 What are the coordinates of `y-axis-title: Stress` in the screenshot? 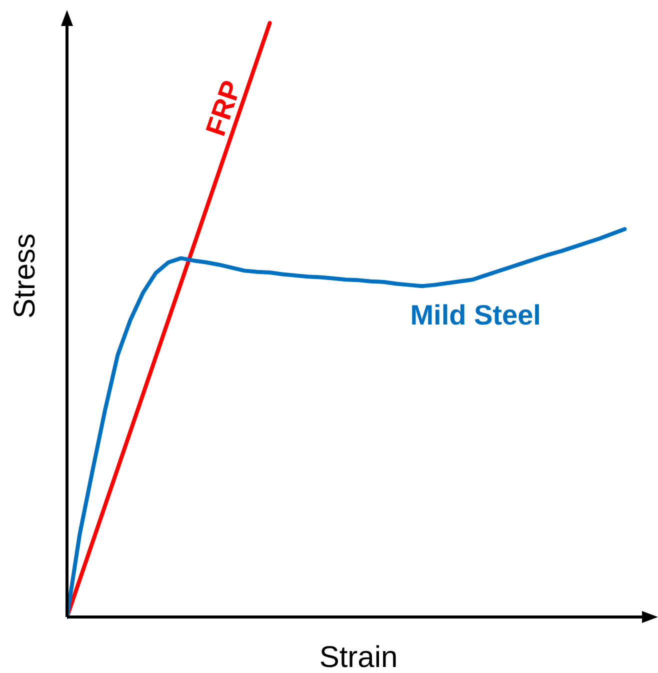 It's located at (25, 275).